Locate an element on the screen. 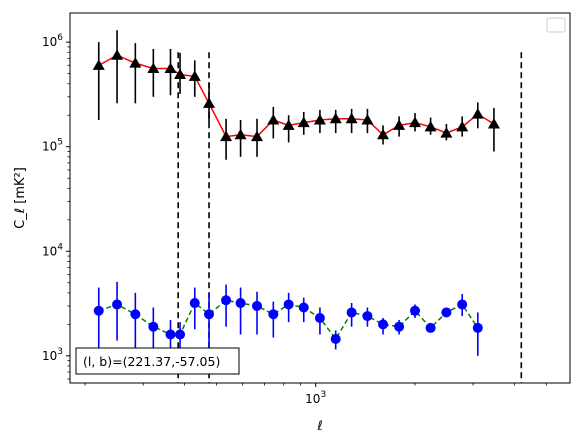 The image size is (580, 441). annotation-box: (l, b)=(221.37,-57.05) is located at coordinates (157, 361).